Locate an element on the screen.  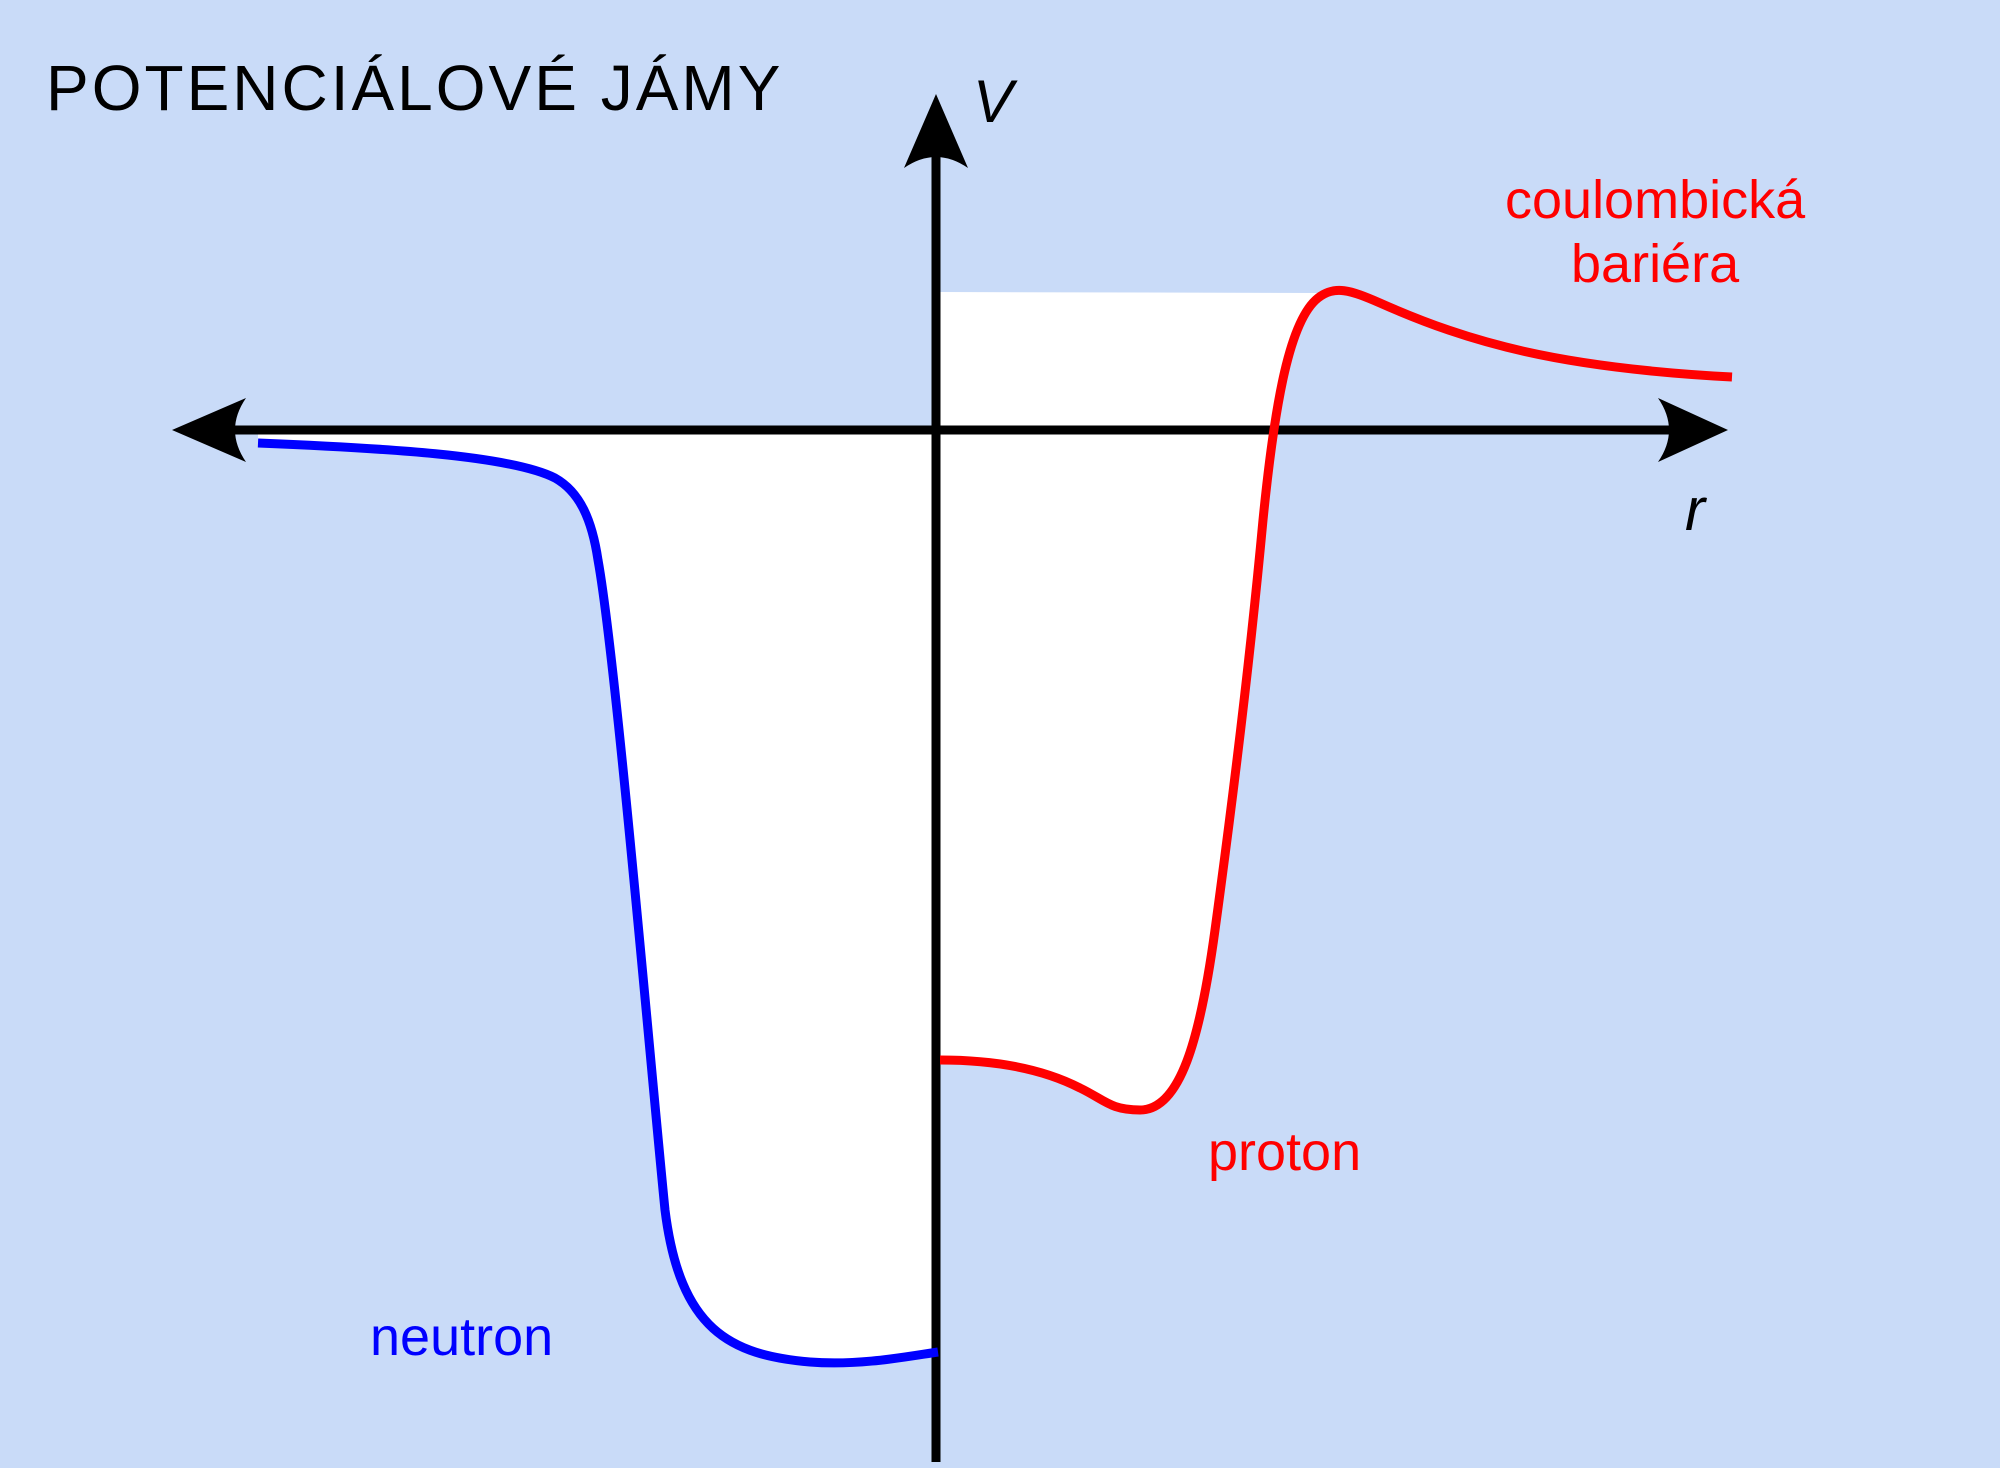
coulomb-label-line1: coulombická is located at coordinates (1655, 200).